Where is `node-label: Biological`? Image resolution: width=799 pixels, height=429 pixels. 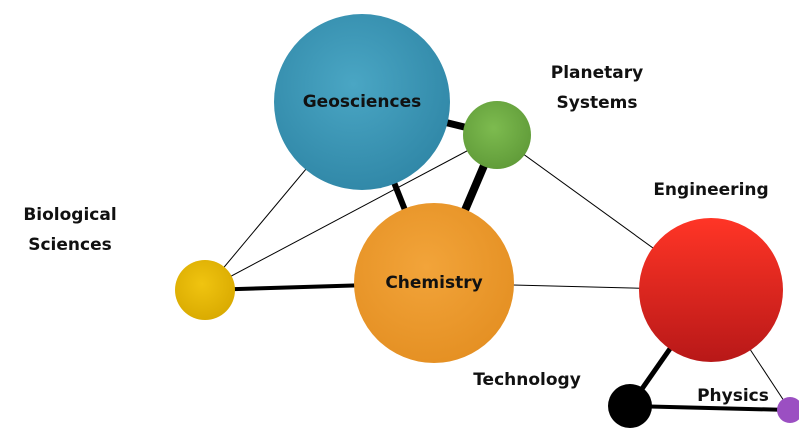
node-label: Biological is located at coordinates (69, 215).